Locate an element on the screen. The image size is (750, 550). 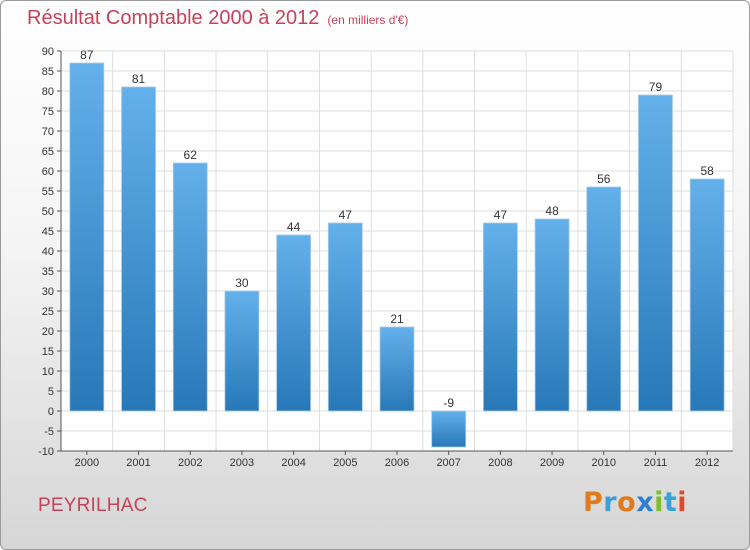
bar-value-label: -9 is located at coordinates (448, 403).